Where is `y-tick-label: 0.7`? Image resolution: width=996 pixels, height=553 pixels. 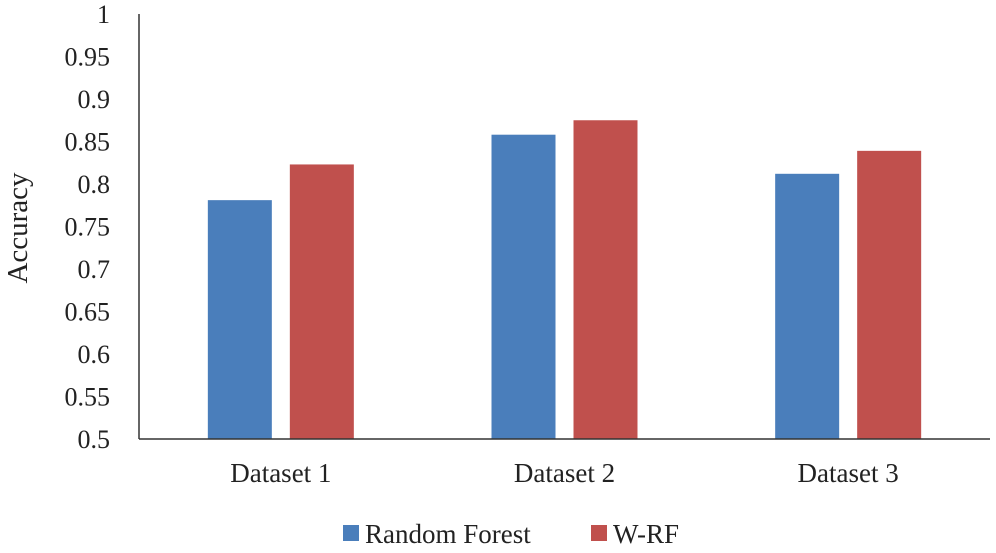 y-tick-label: 0.7 is located at coordinates (94, 269).